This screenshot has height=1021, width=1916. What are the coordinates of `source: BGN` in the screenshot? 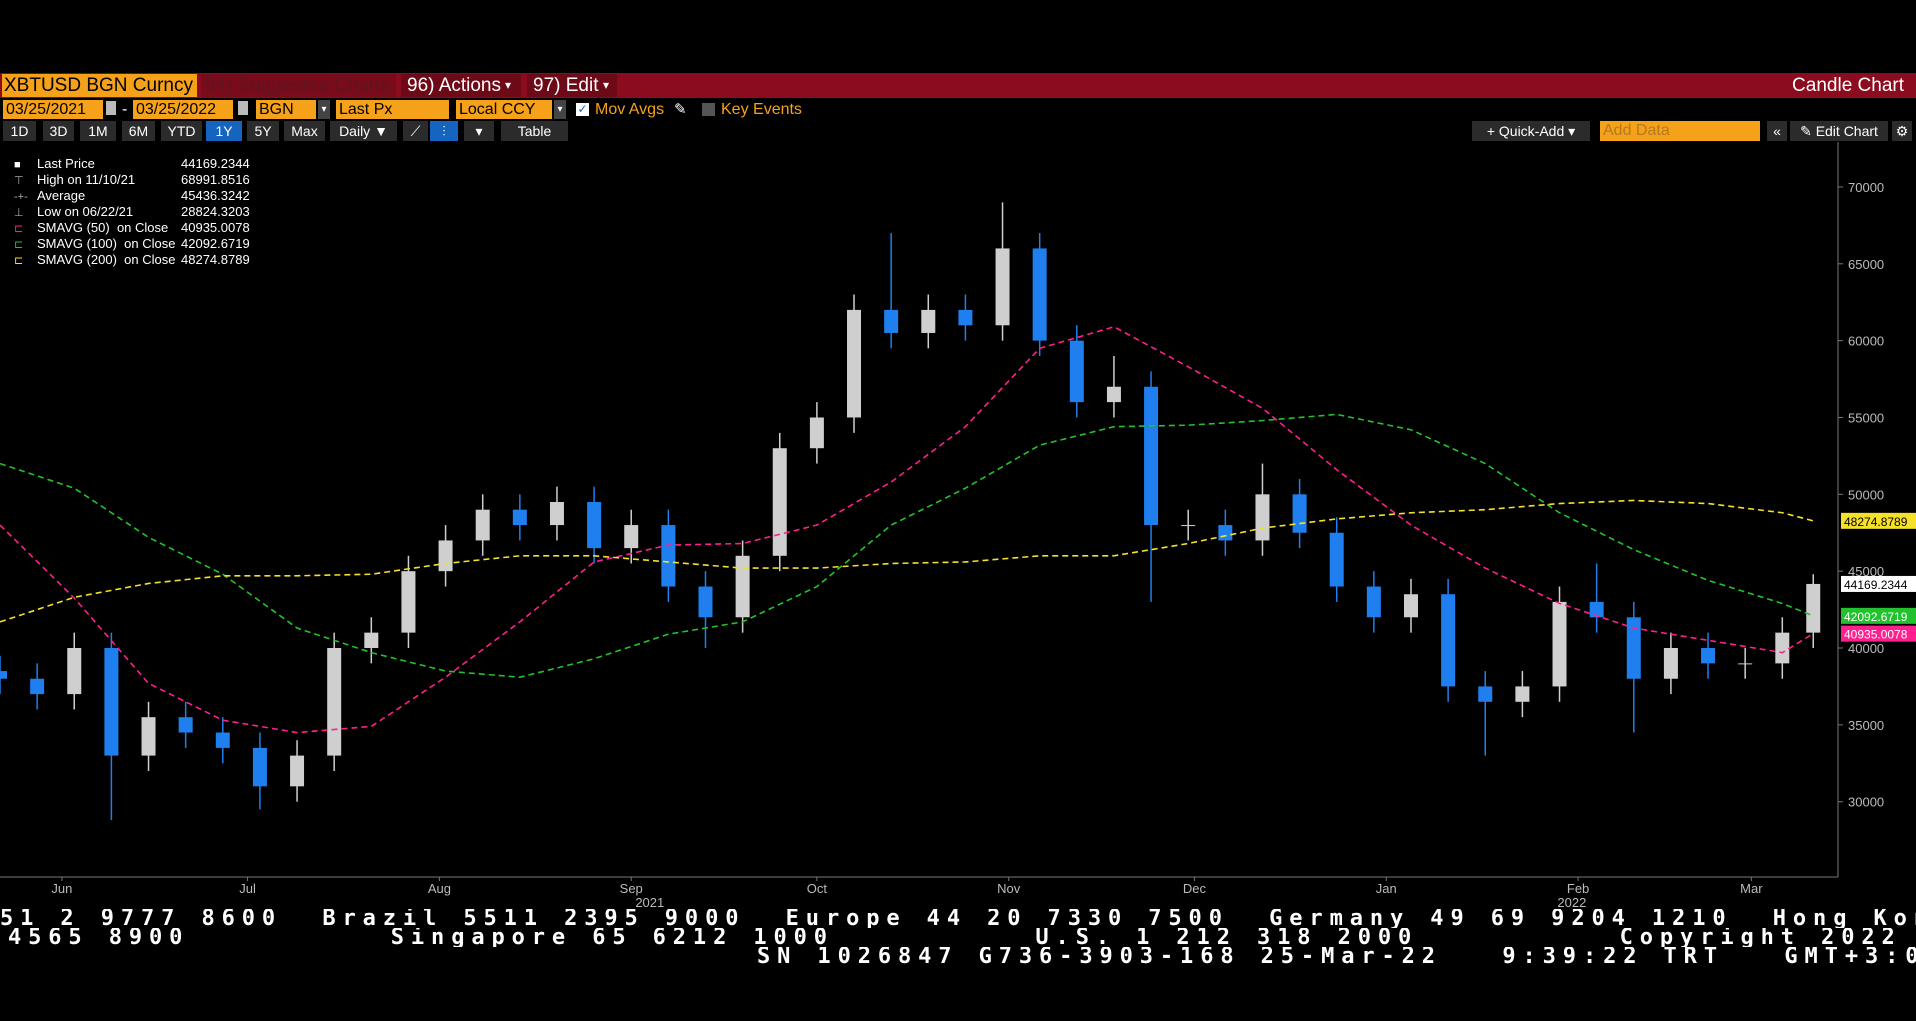 It's located at (286, 109).